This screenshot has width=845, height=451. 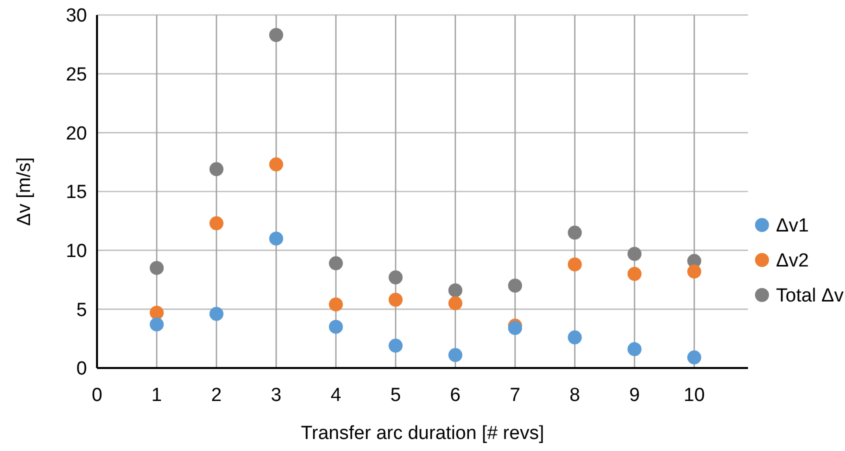 What do you see at coordinates (76, 16) in the screenshot?
I see `y-tick-label: 30` at bounding box center [76, 16].